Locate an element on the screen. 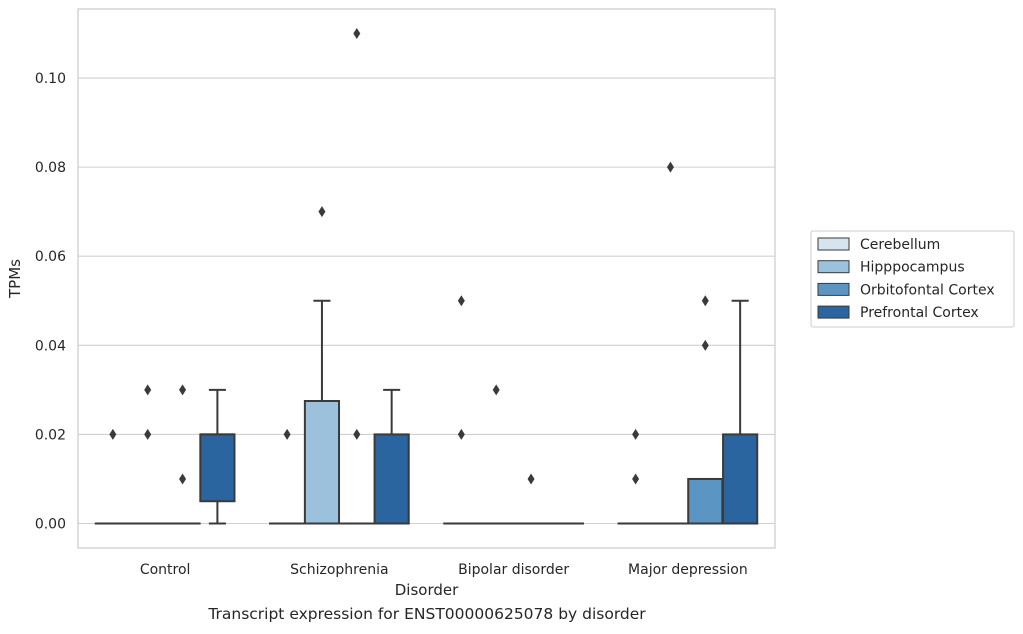 The image size is (1023, 634). legend-frame is located at coordinates (912, 279).